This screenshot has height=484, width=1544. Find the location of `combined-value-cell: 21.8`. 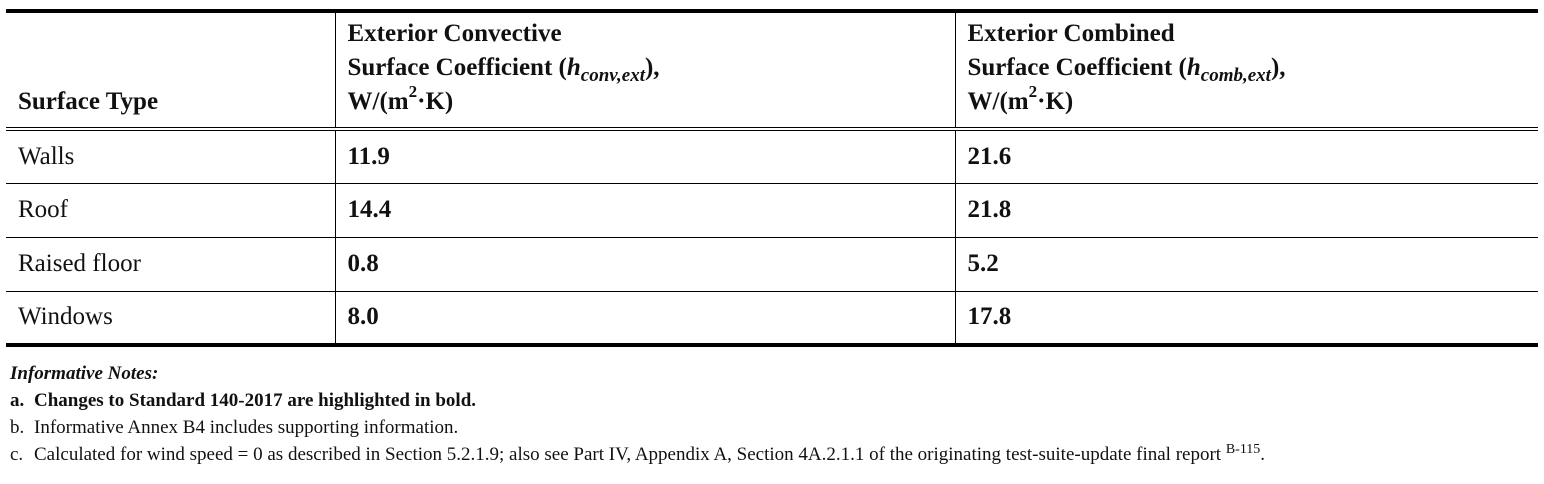

combined-value-cell: 21.8 is located at coordinates (1246, 210).